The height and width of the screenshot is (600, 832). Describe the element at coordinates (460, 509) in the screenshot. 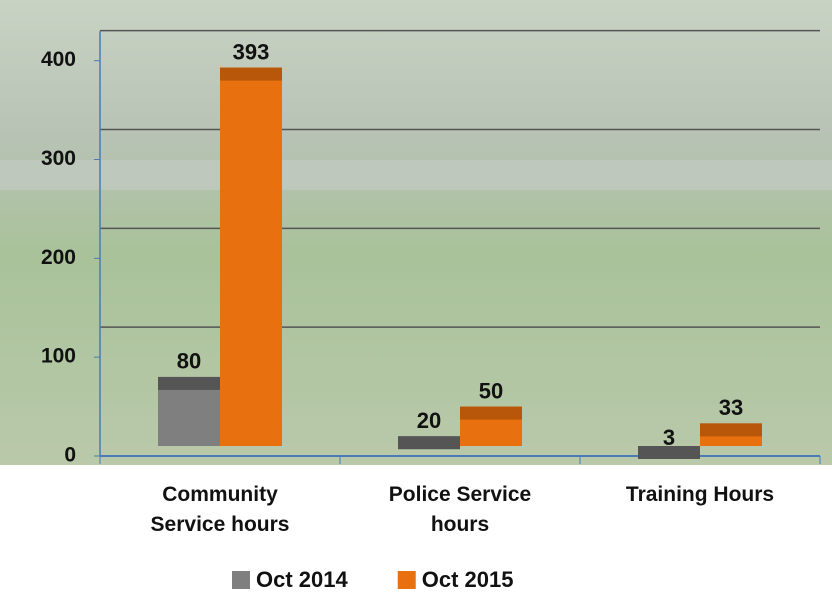

I see `x-tick-label: Police Service hours` at that location.